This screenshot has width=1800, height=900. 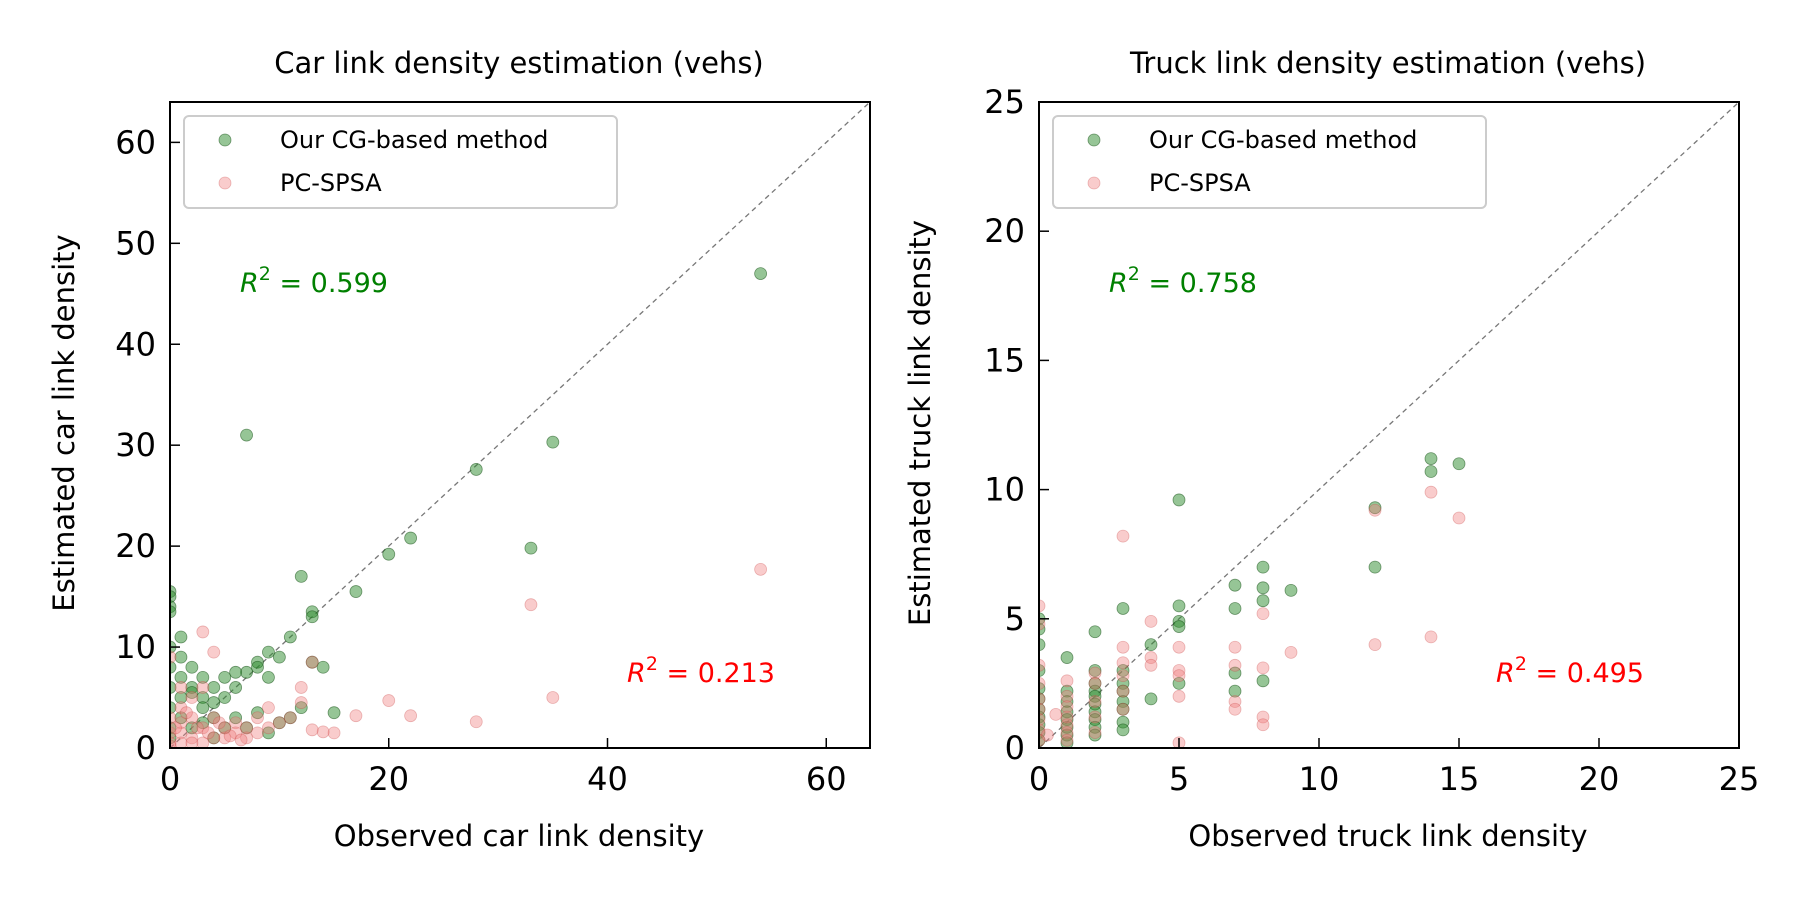 I want to click on x-tick-label: 5, so click(x=1179, y=779).